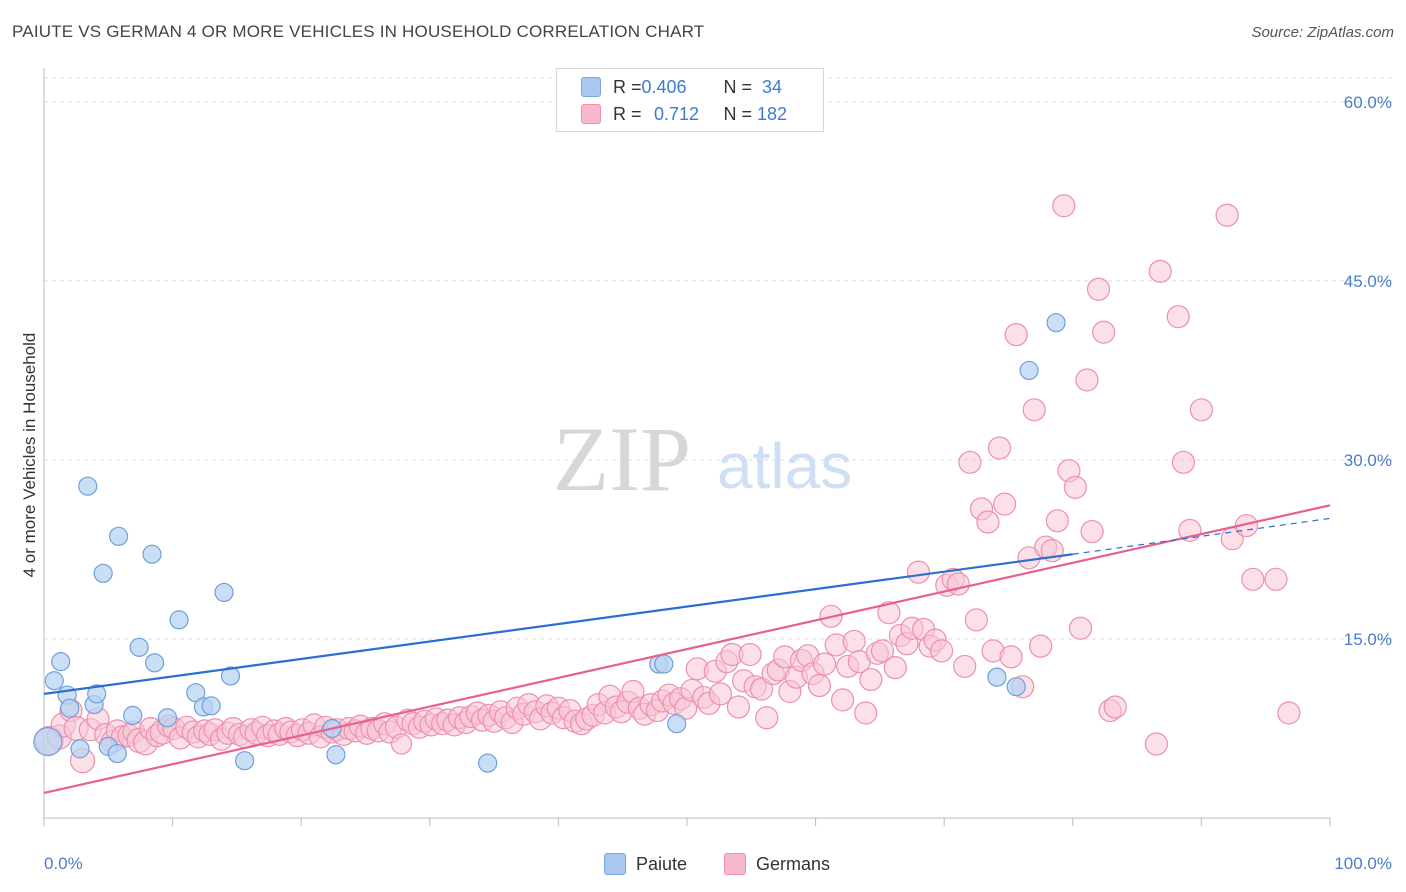 The width and height of the screenshot is (1406, 892). I want to click on correlation-legend: R = 0.406 N = 34 R = 0.712 N = 182, so click(690, 100).